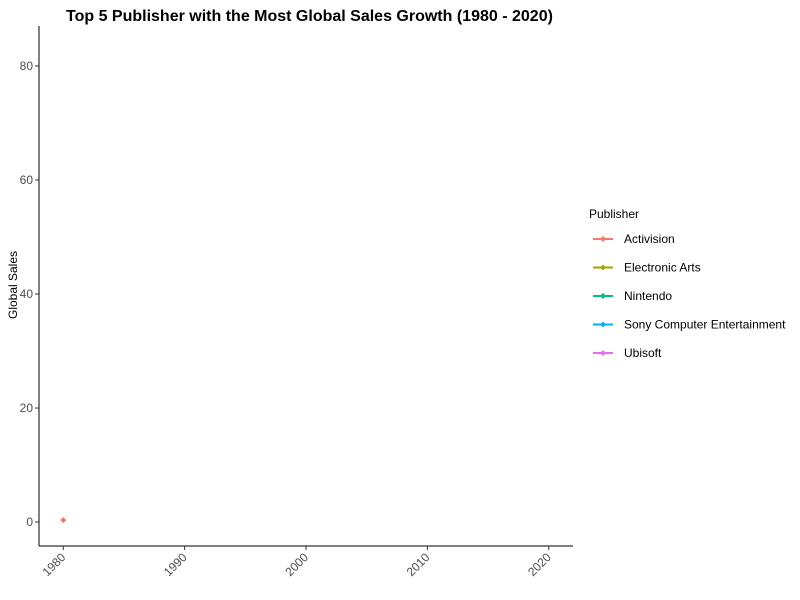 The image size is (800, 600). What do you see at coordinates (705, 325) in the screenshot?
I see `legend-label: Sony Computer Entertainment` at bounding box center [705, 325].